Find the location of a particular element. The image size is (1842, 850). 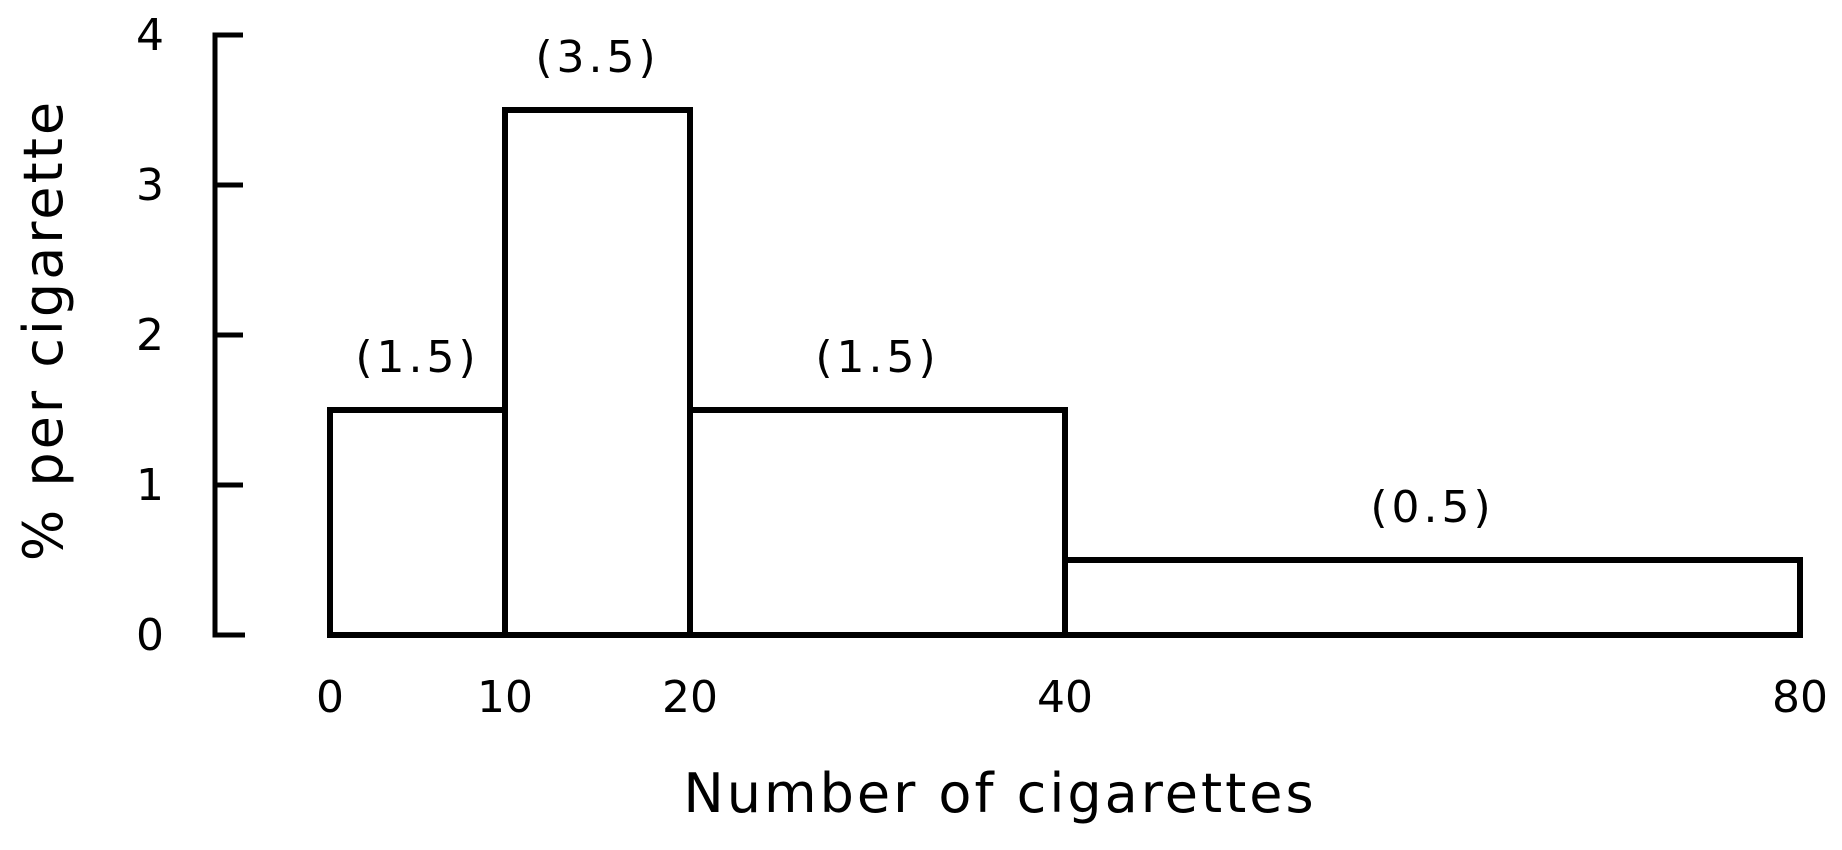

y-tick-label-4: 4 is located at coordinates (150, 35).